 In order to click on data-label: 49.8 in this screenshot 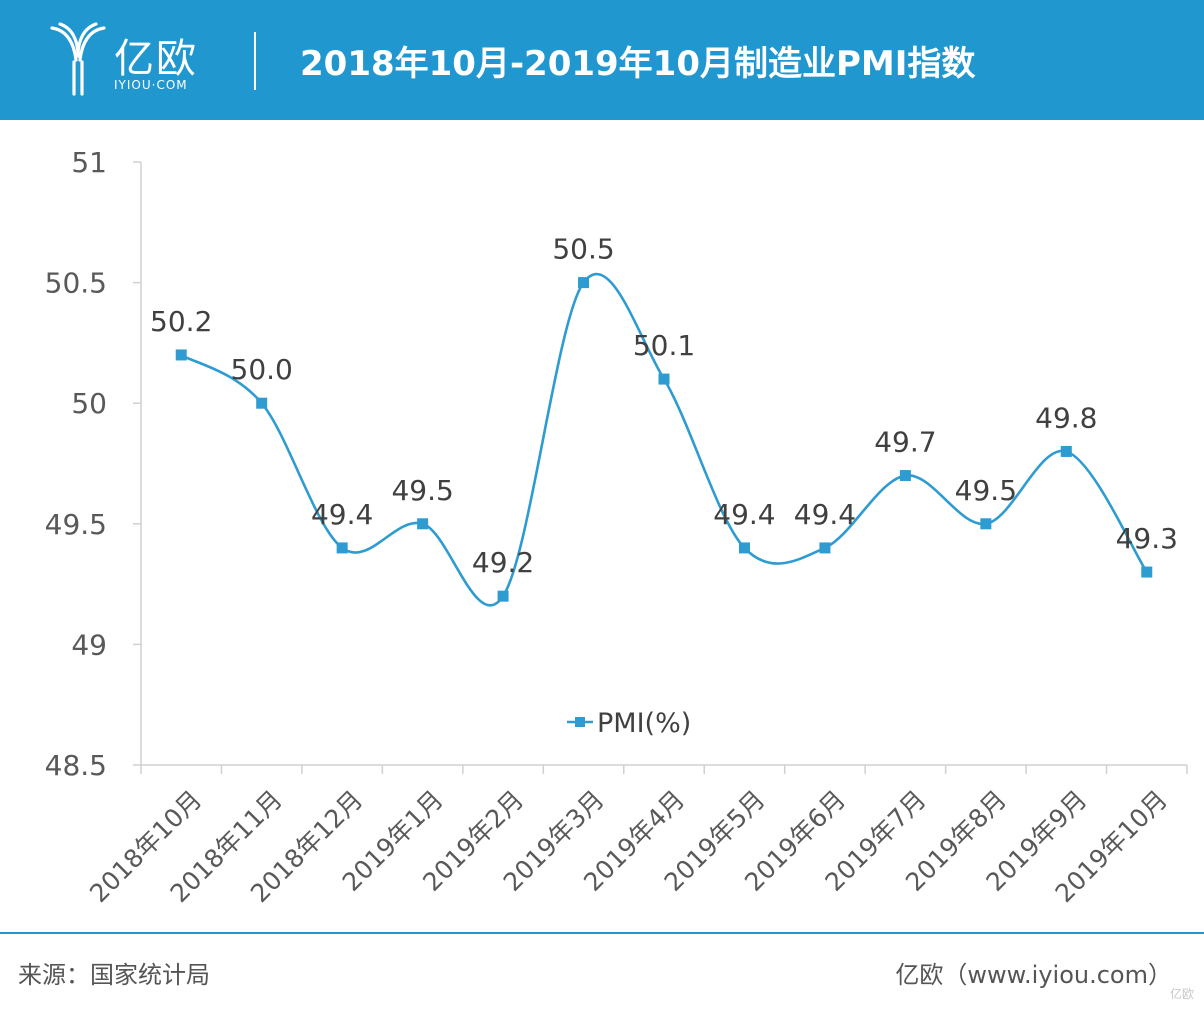, I will do `click(1066, 417)`.